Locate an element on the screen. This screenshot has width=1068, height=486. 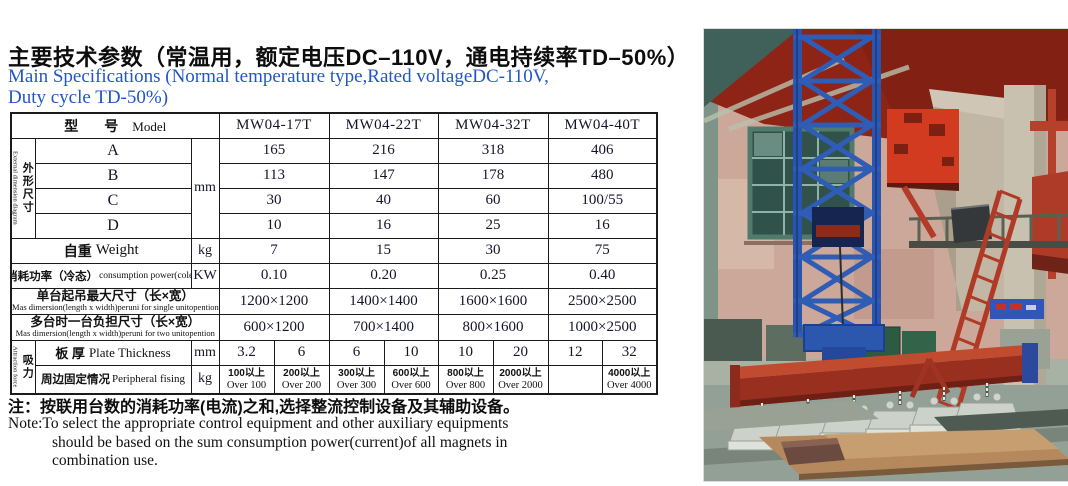
dim-b-4: 480 is located at coordinates (602, 175).